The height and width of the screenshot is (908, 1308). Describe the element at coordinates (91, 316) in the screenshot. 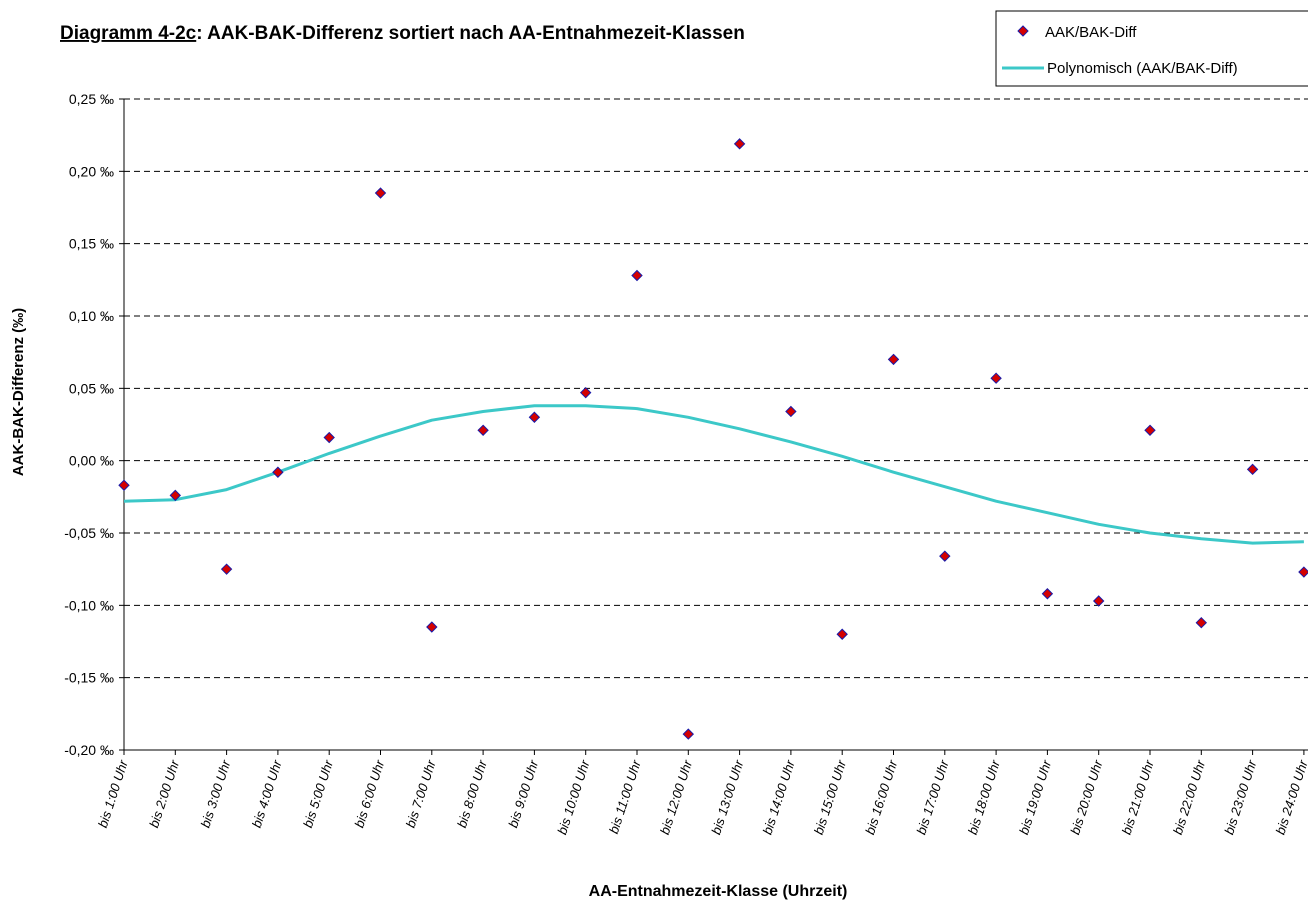

I see `y-tick-label: 0,10 ‰` at that location.